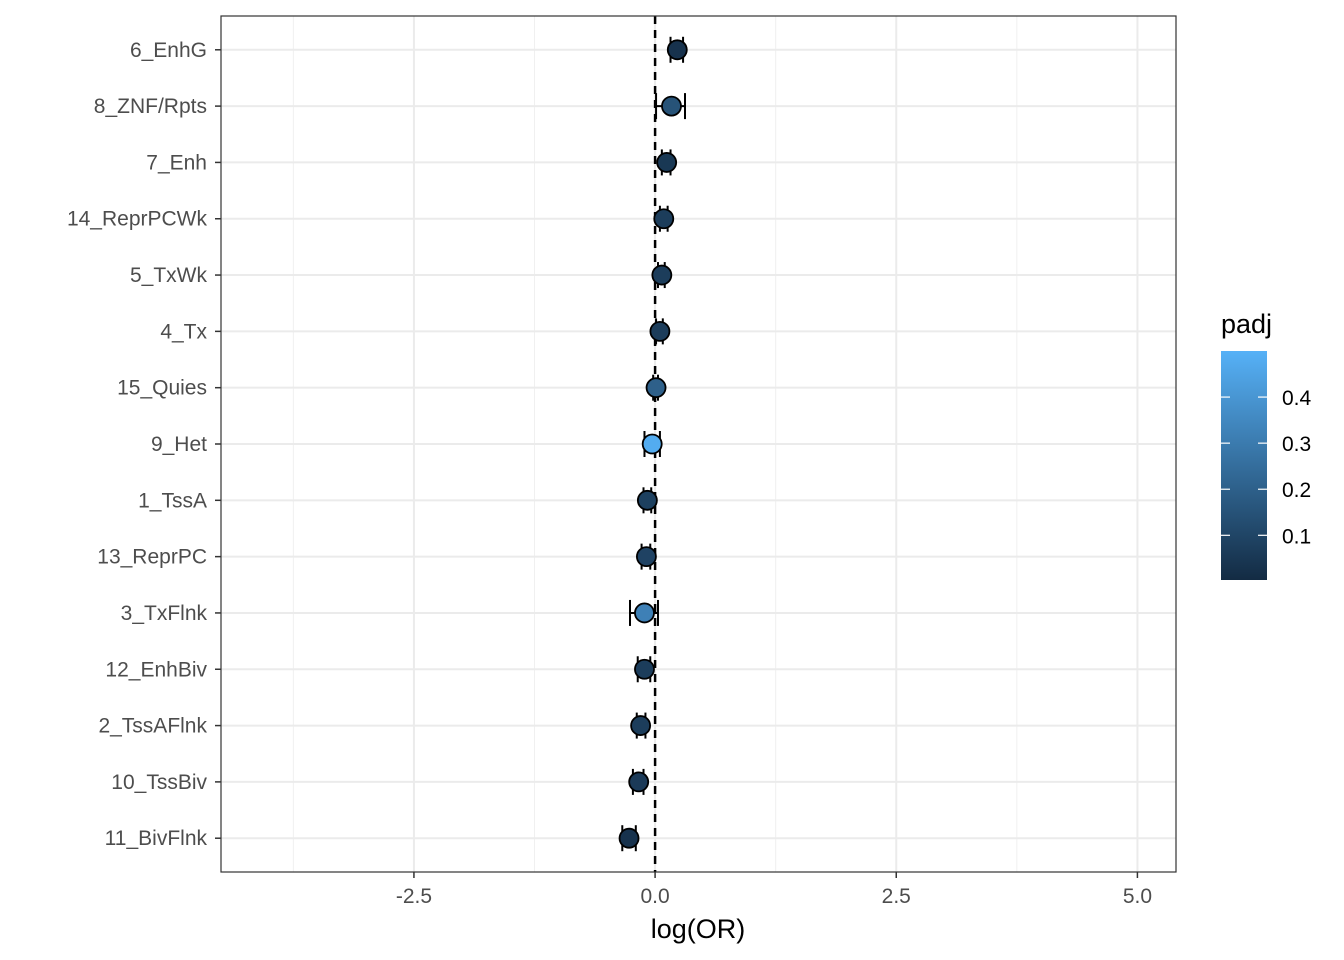  Describe the element at coordinates (698, 929) in the screenshot. I see `x-axis-title: log(OR)` at that location.